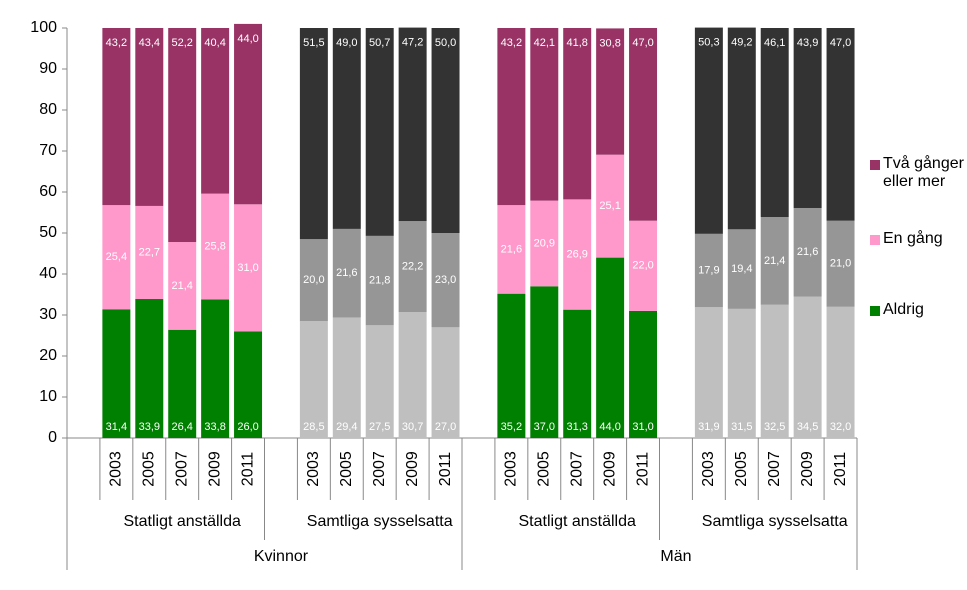 This screenshot has height=590, width=967. Describe the element at coordinates (903, 309) in the screenshot. I see `legend-label: Aldrig` at that location.